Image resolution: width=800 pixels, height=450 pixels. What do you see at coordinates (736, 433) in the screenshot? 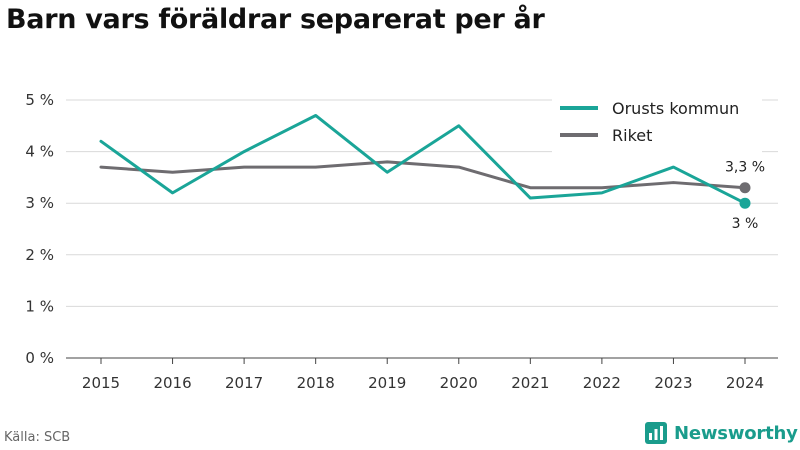
I see `brand-name: Newsworthy` at bounding box center [736, 433].